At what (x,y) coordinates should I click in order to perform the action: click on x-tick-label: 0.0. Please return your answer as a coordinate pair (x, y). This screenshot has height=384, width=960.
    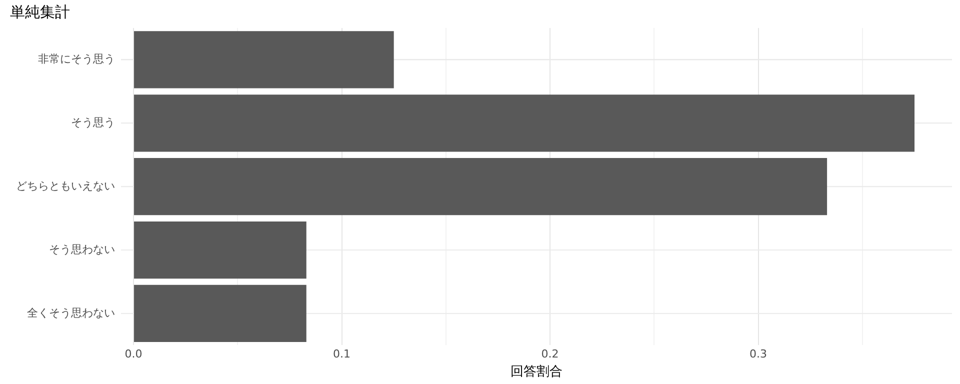
    Looking at the image, I should click on (133, 354).